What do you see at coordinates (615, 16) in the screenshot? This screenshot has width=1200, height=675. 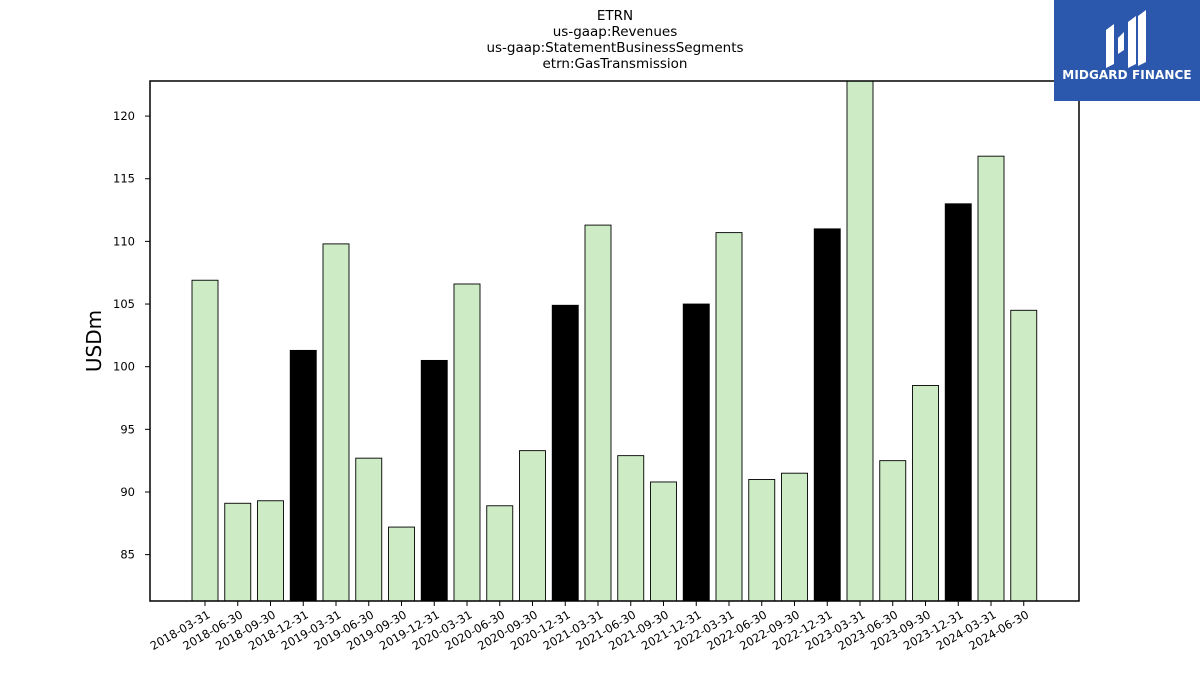 I see `title-line-1: ETRN` at bounding box center [615, 16].